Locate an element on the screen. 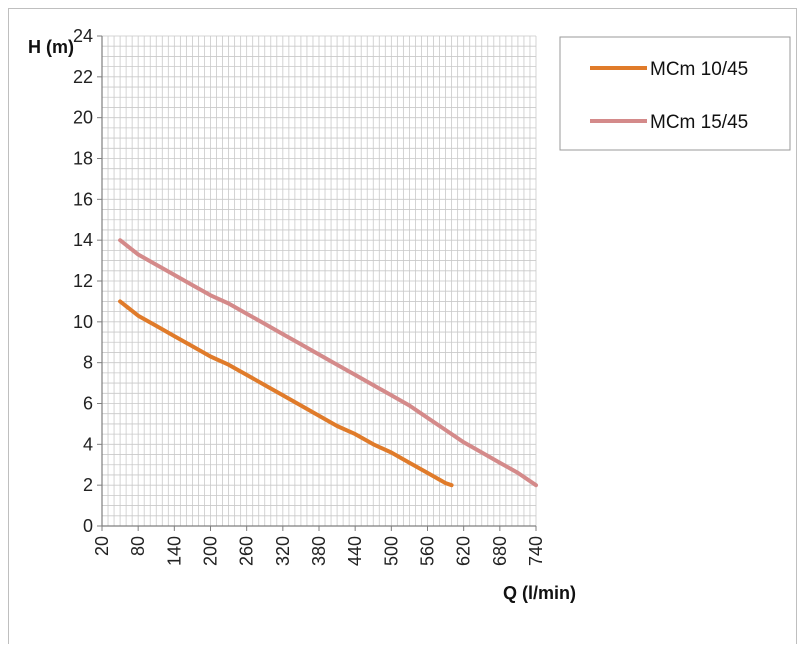  legend-label-mcm-15-45: MCm 15/45 is located at coordinates (699, 122).